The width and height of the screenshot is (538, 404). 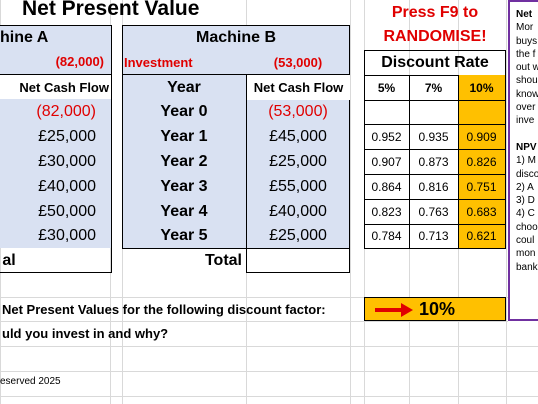 I want to click on arrow-right-icon, so click(x=394, y=310).